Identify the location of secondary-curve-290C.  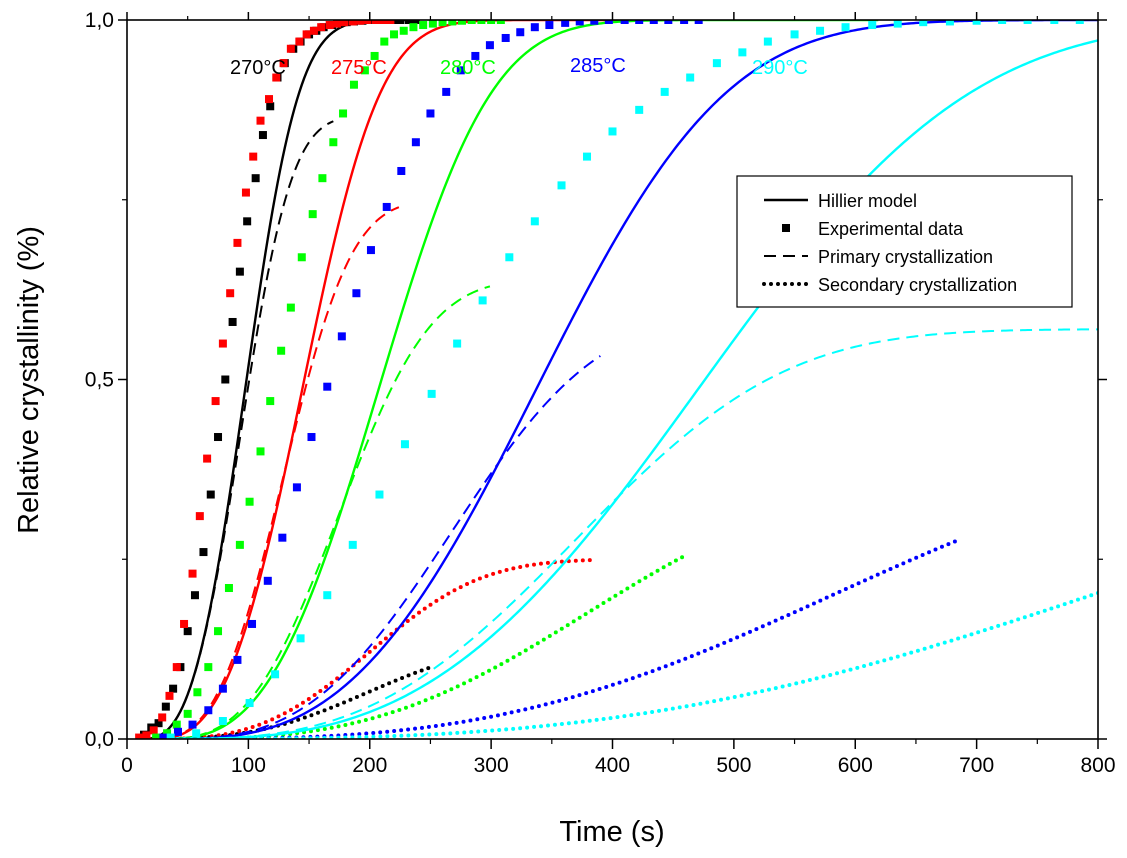
(629, 664).